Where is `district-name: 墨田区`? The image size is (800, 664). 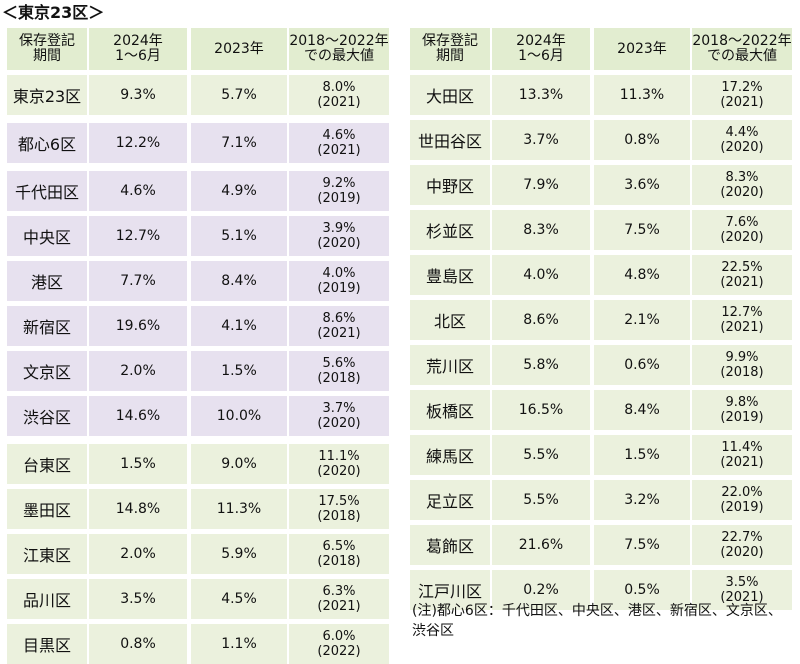 district-name: 墨田区 is located at coordinates (47, 509).